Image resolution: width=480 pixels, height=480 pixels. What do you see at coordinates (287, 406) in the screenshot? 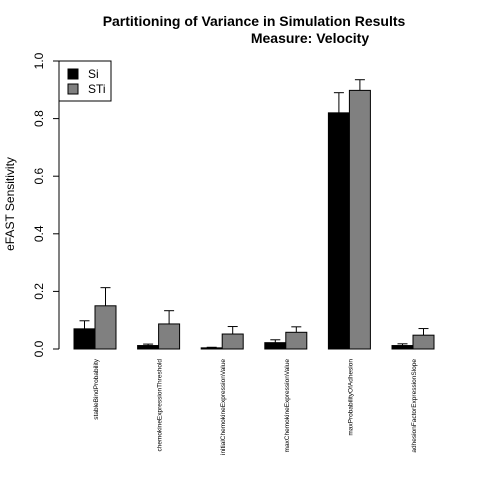
I see `category-label: maxChemokineExpressionValue` at bounding box center [287, 406].